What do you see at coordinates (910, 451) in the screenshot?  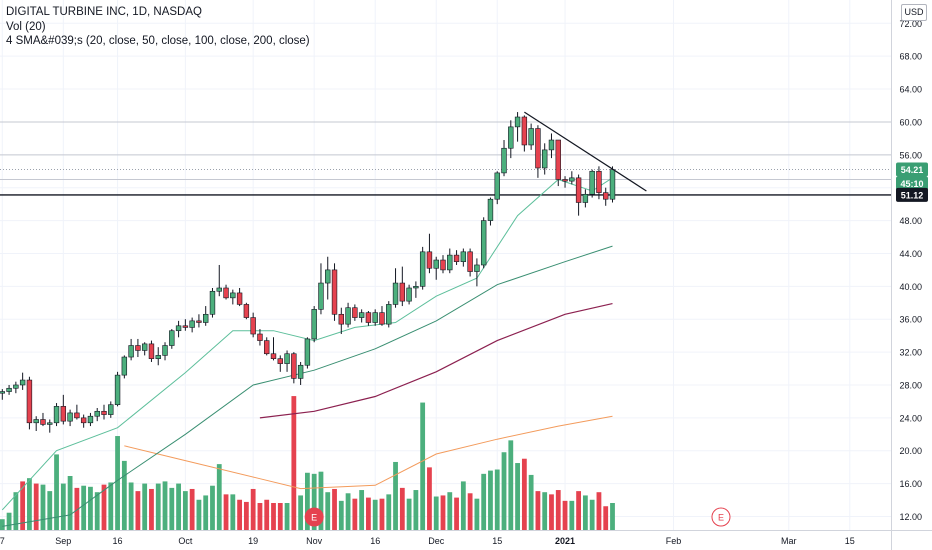 I see `y-tick-label: 20.00` at bounding box center [910, 451].